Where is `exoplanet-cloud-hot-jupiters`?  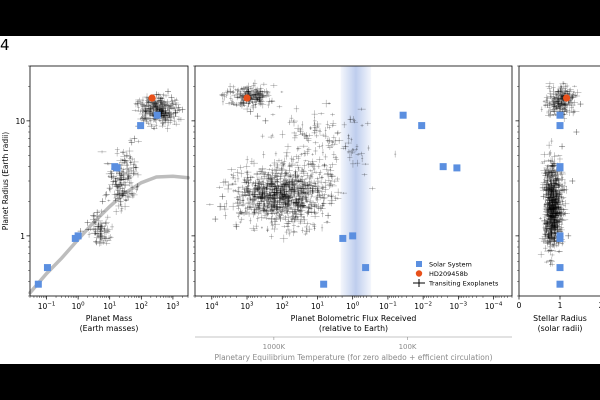
exoplanet-cloud-hot-jupiters is located at coordinates (251, 96).